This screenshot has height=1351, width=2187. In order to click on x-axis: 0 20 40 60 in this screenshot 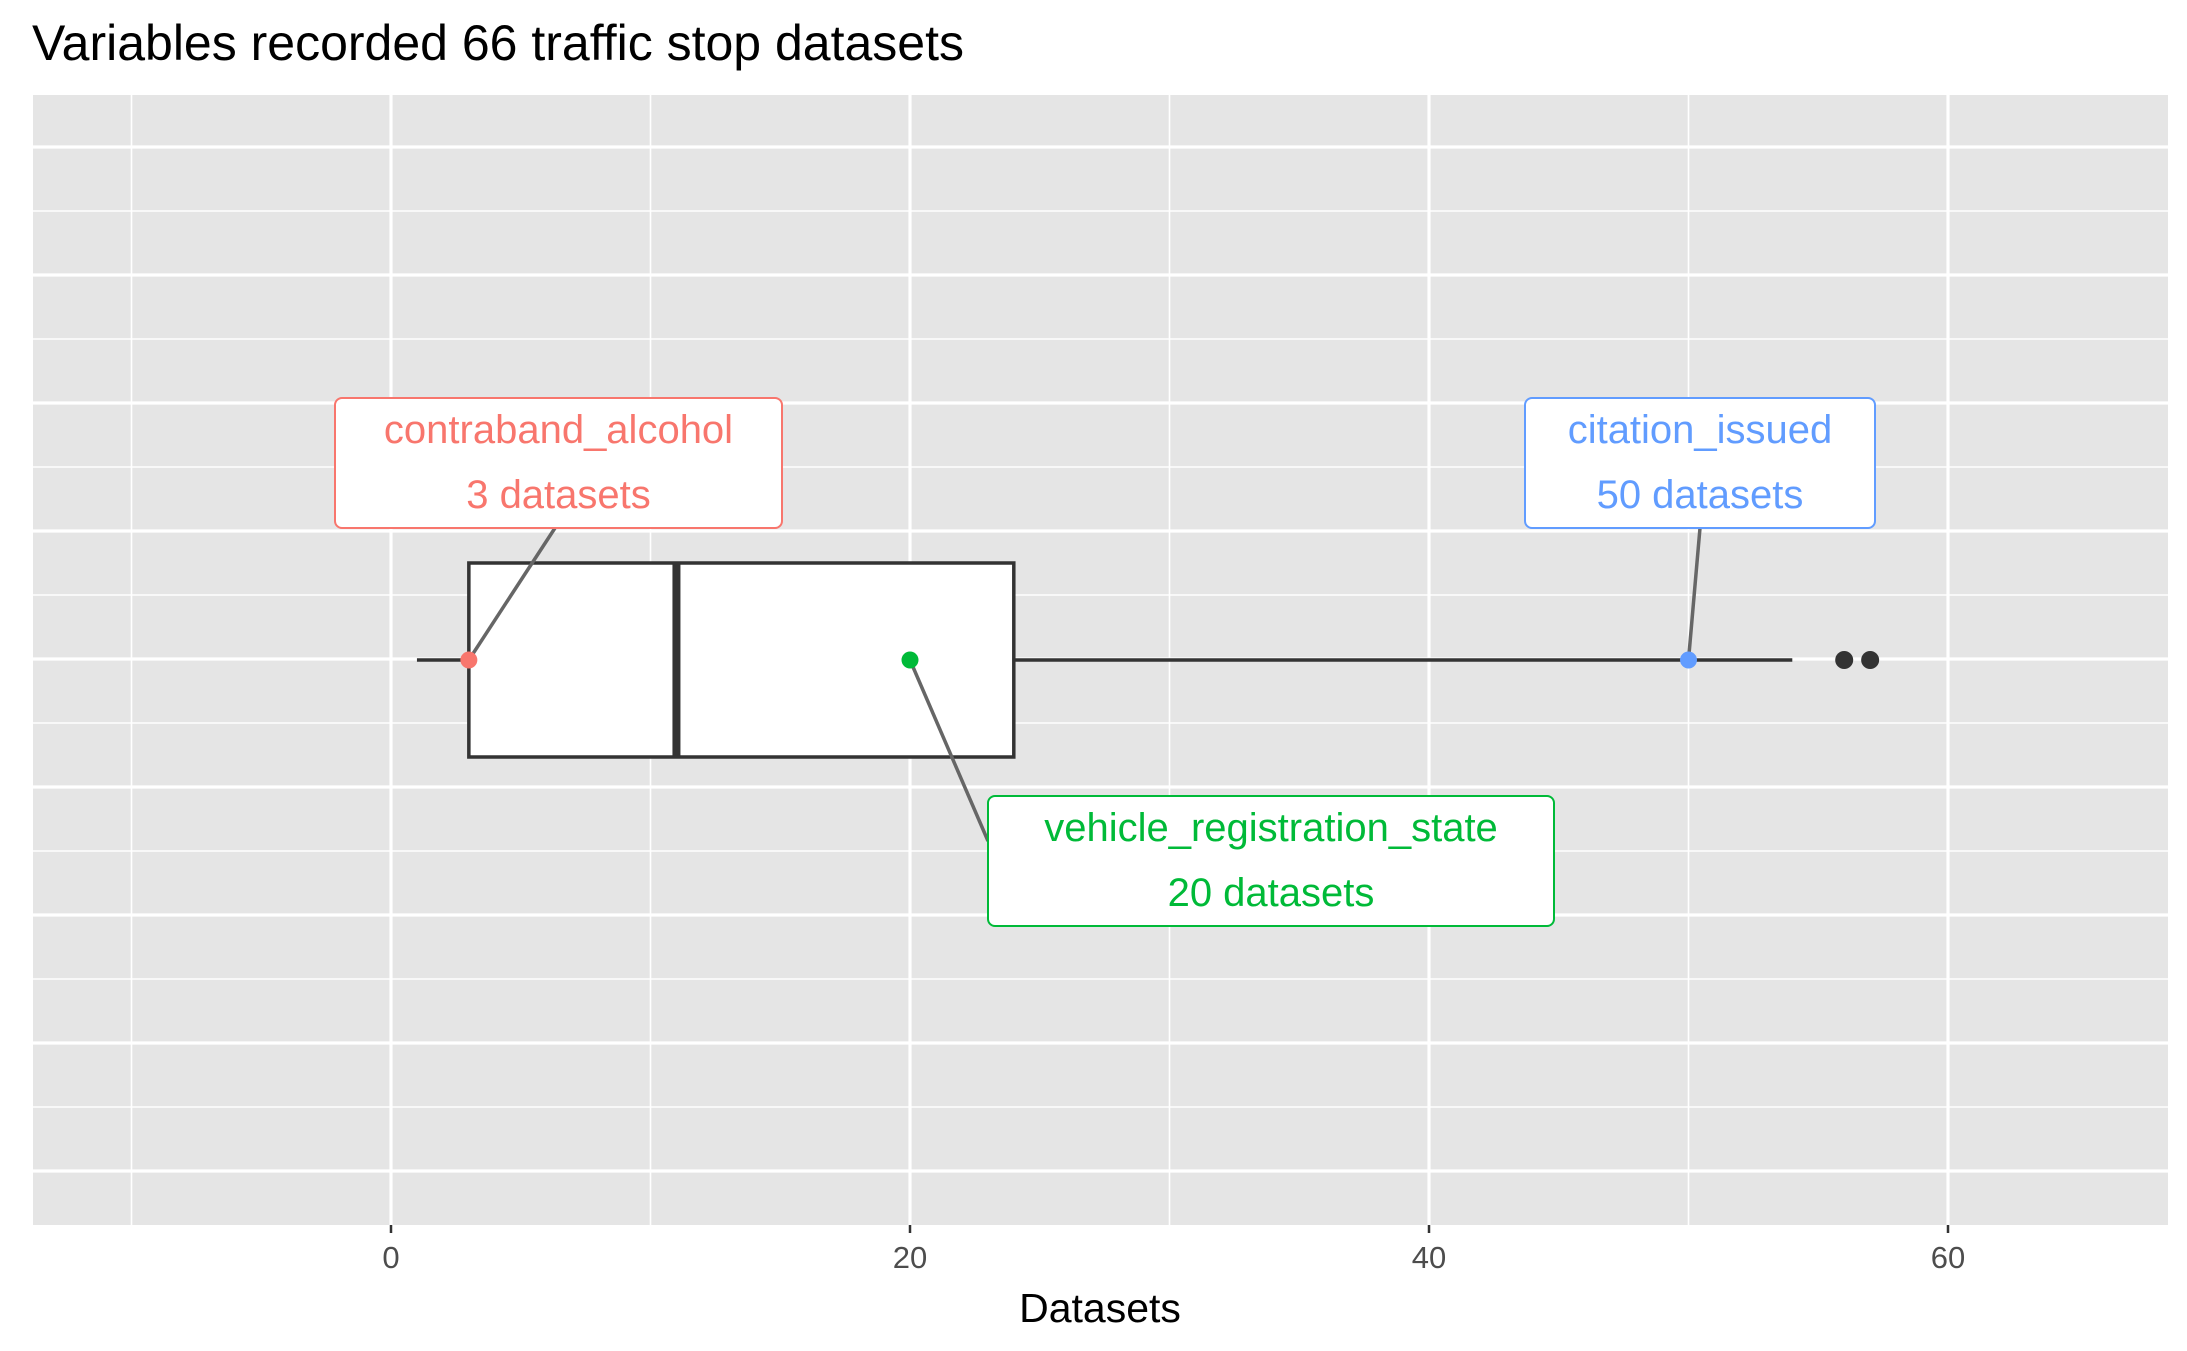, I will do `click(1173, 1250)`.